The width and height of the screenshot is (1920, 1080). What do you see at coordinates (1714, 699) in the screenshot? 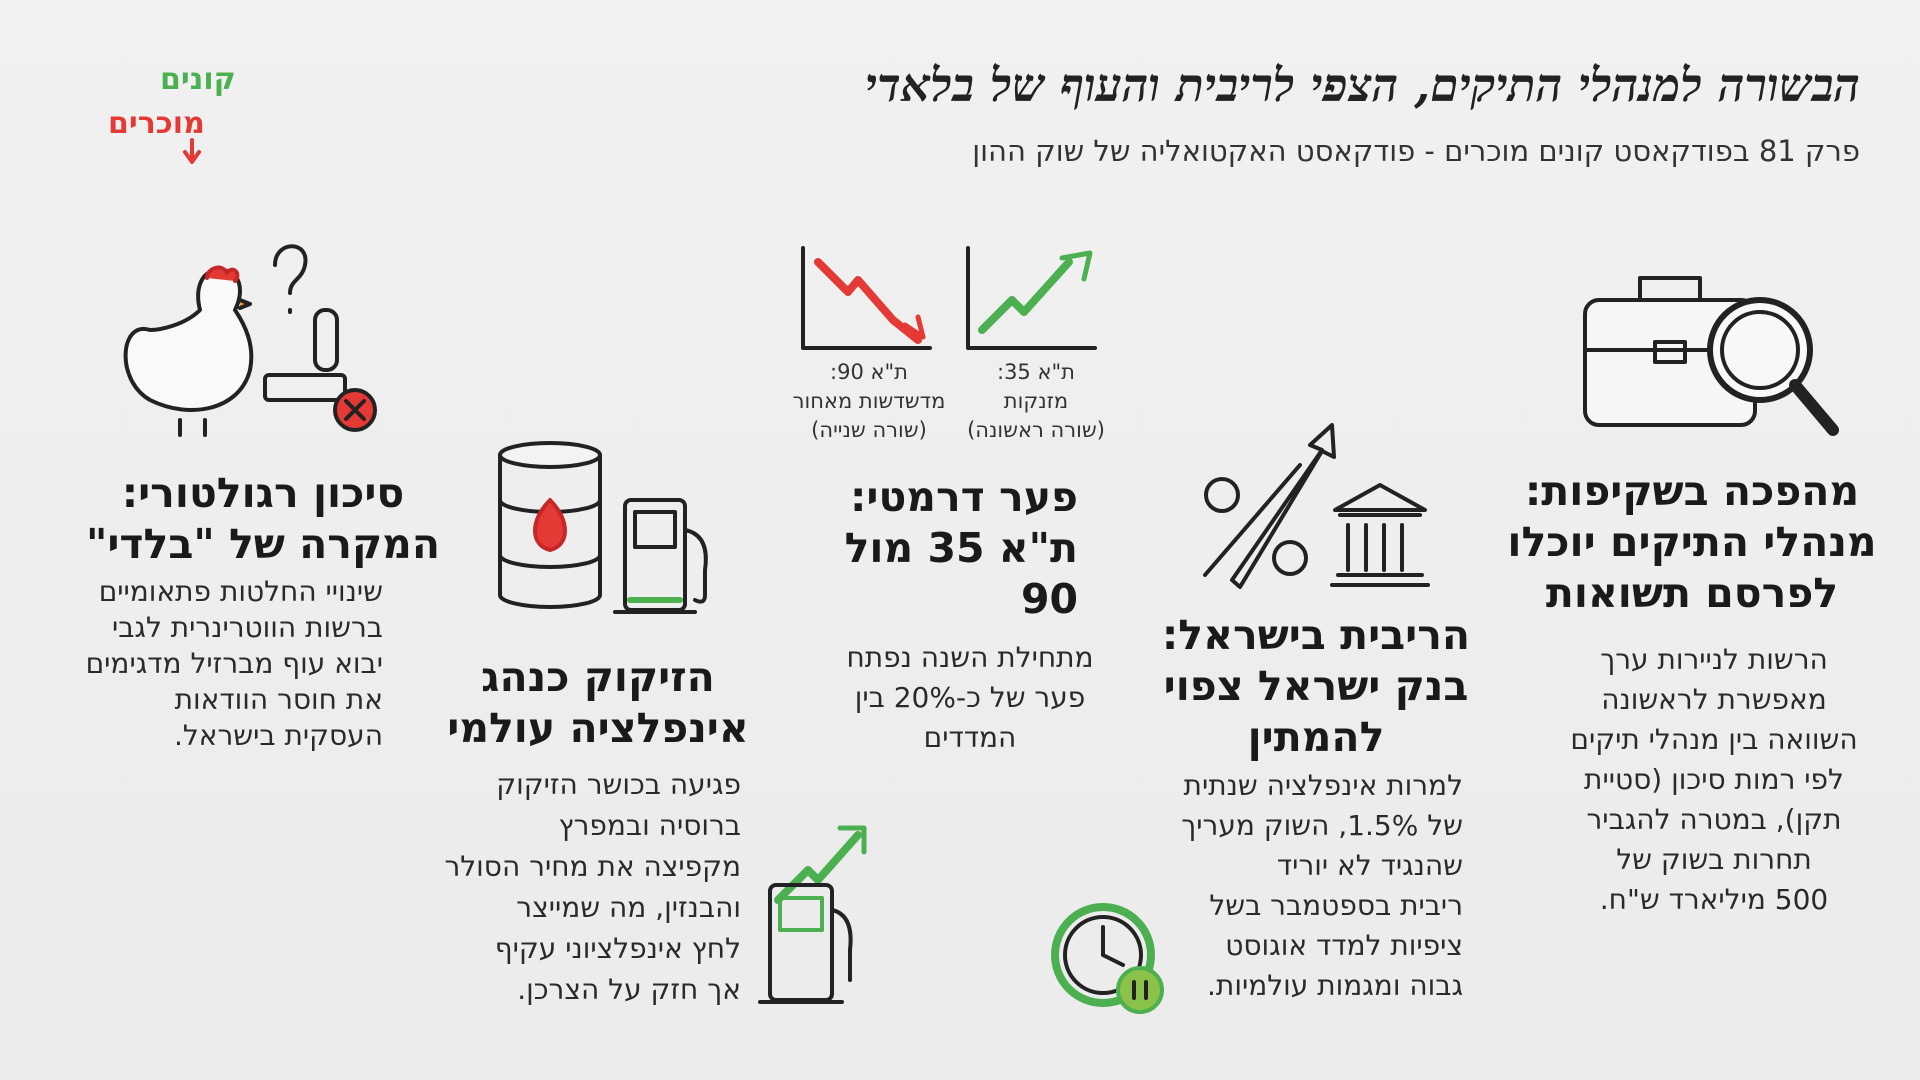
I see `section-body-line: מאפשרת לראשונה` at bounding box center [1714, 699].